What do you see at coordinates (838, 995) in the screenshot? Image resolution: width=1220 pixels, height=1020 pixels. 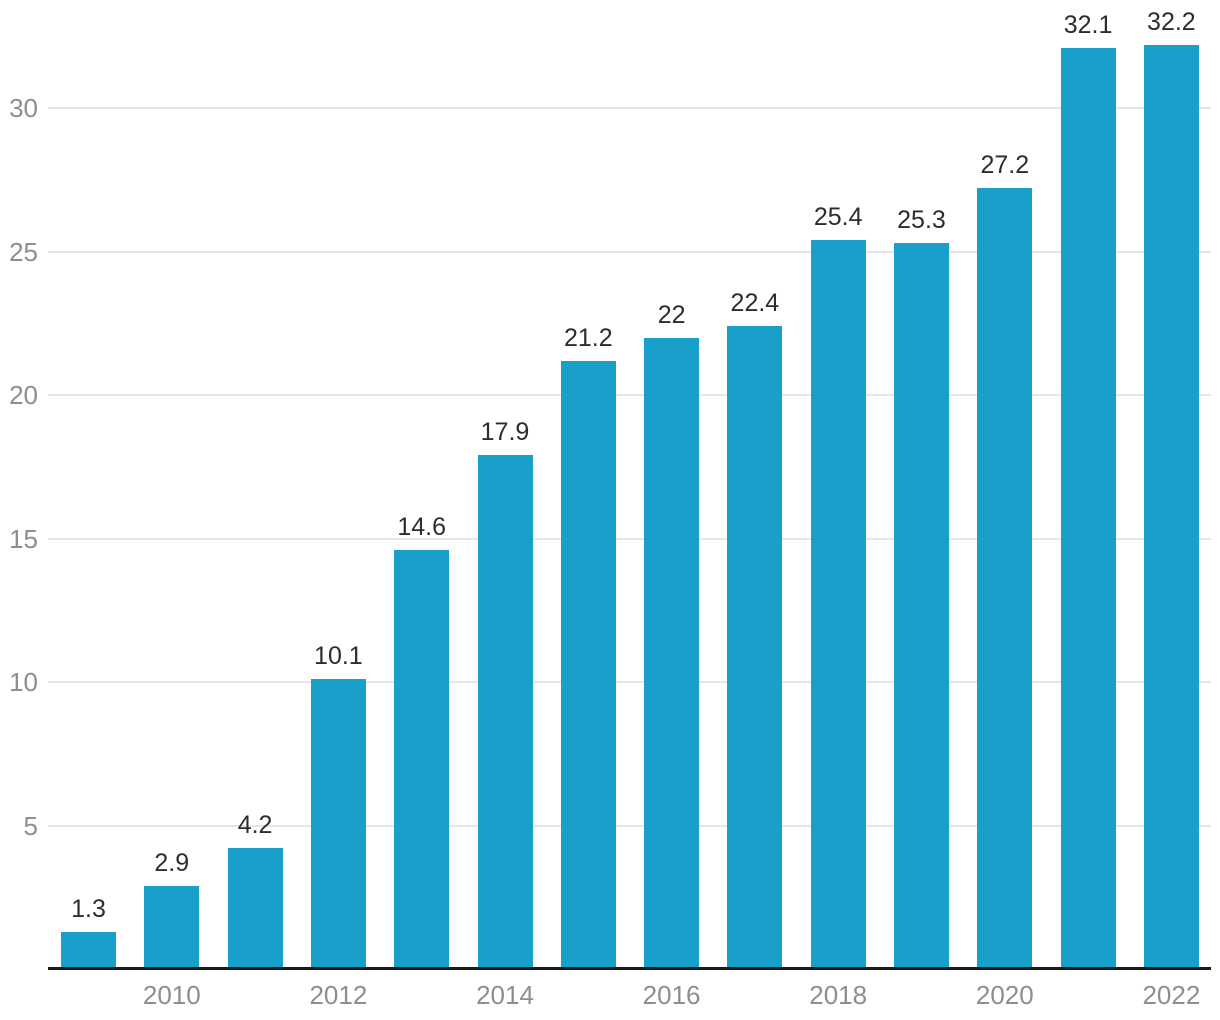 I see `x-axis-tick-label: 2018` at bounding box center [838, 995].